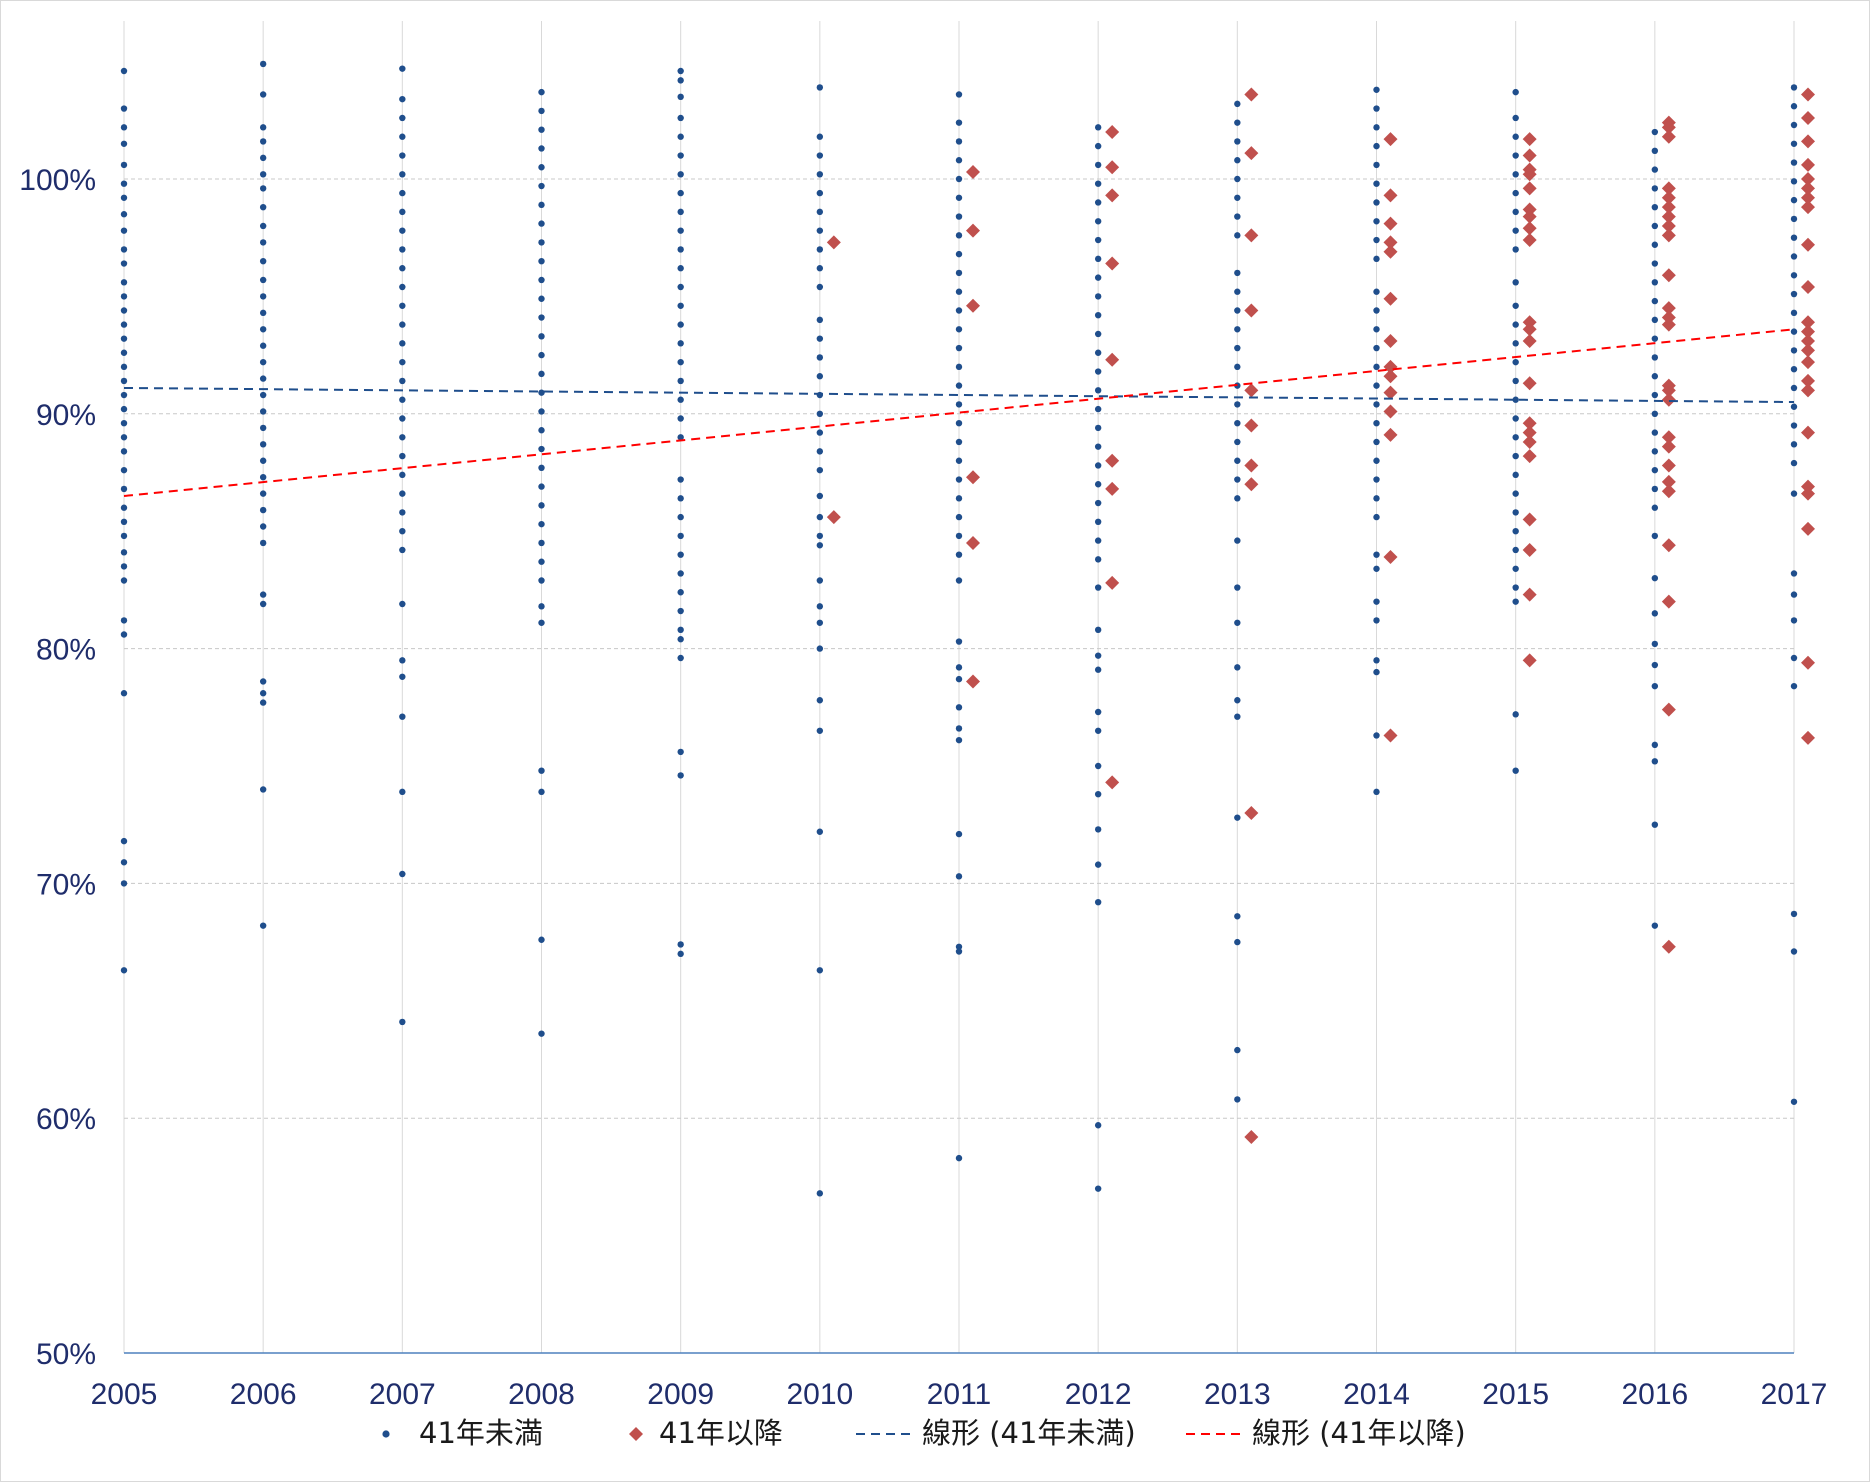  Describe the element at coordinates (481, 1433) in the screenshot. I see `legend-label: 41年未満` at that location.